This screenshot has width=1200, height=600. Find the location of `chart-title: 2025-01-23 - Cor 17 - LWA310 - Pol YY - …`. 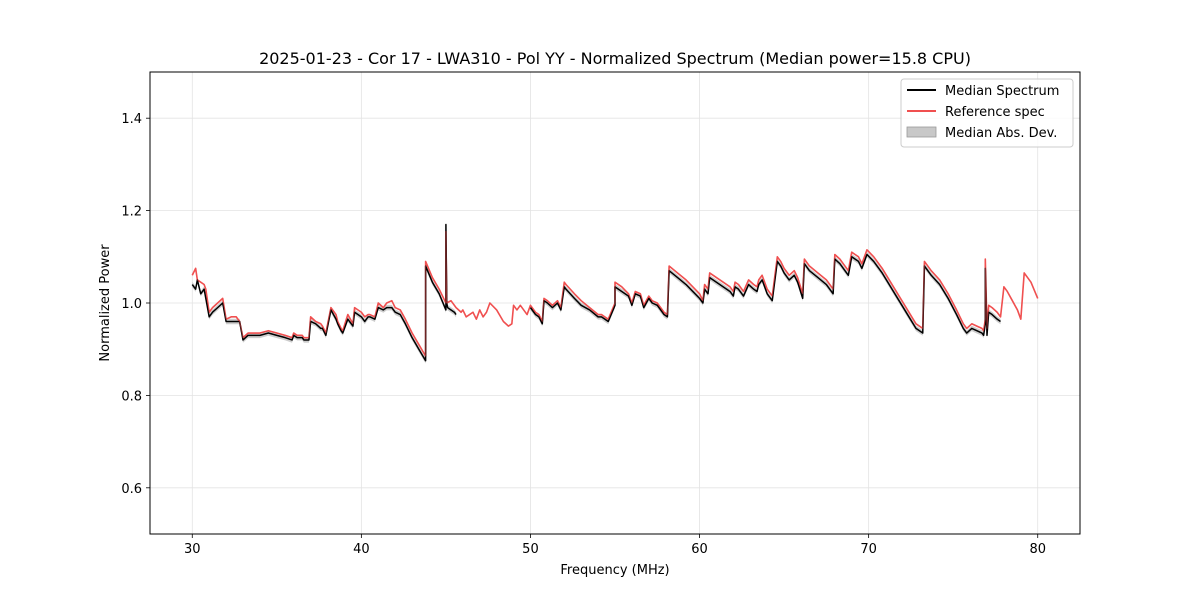

chart-title: 2025-01-23 - Cor 17 - LWA310 - Pol YY - … is located at coordinates (615, 58).